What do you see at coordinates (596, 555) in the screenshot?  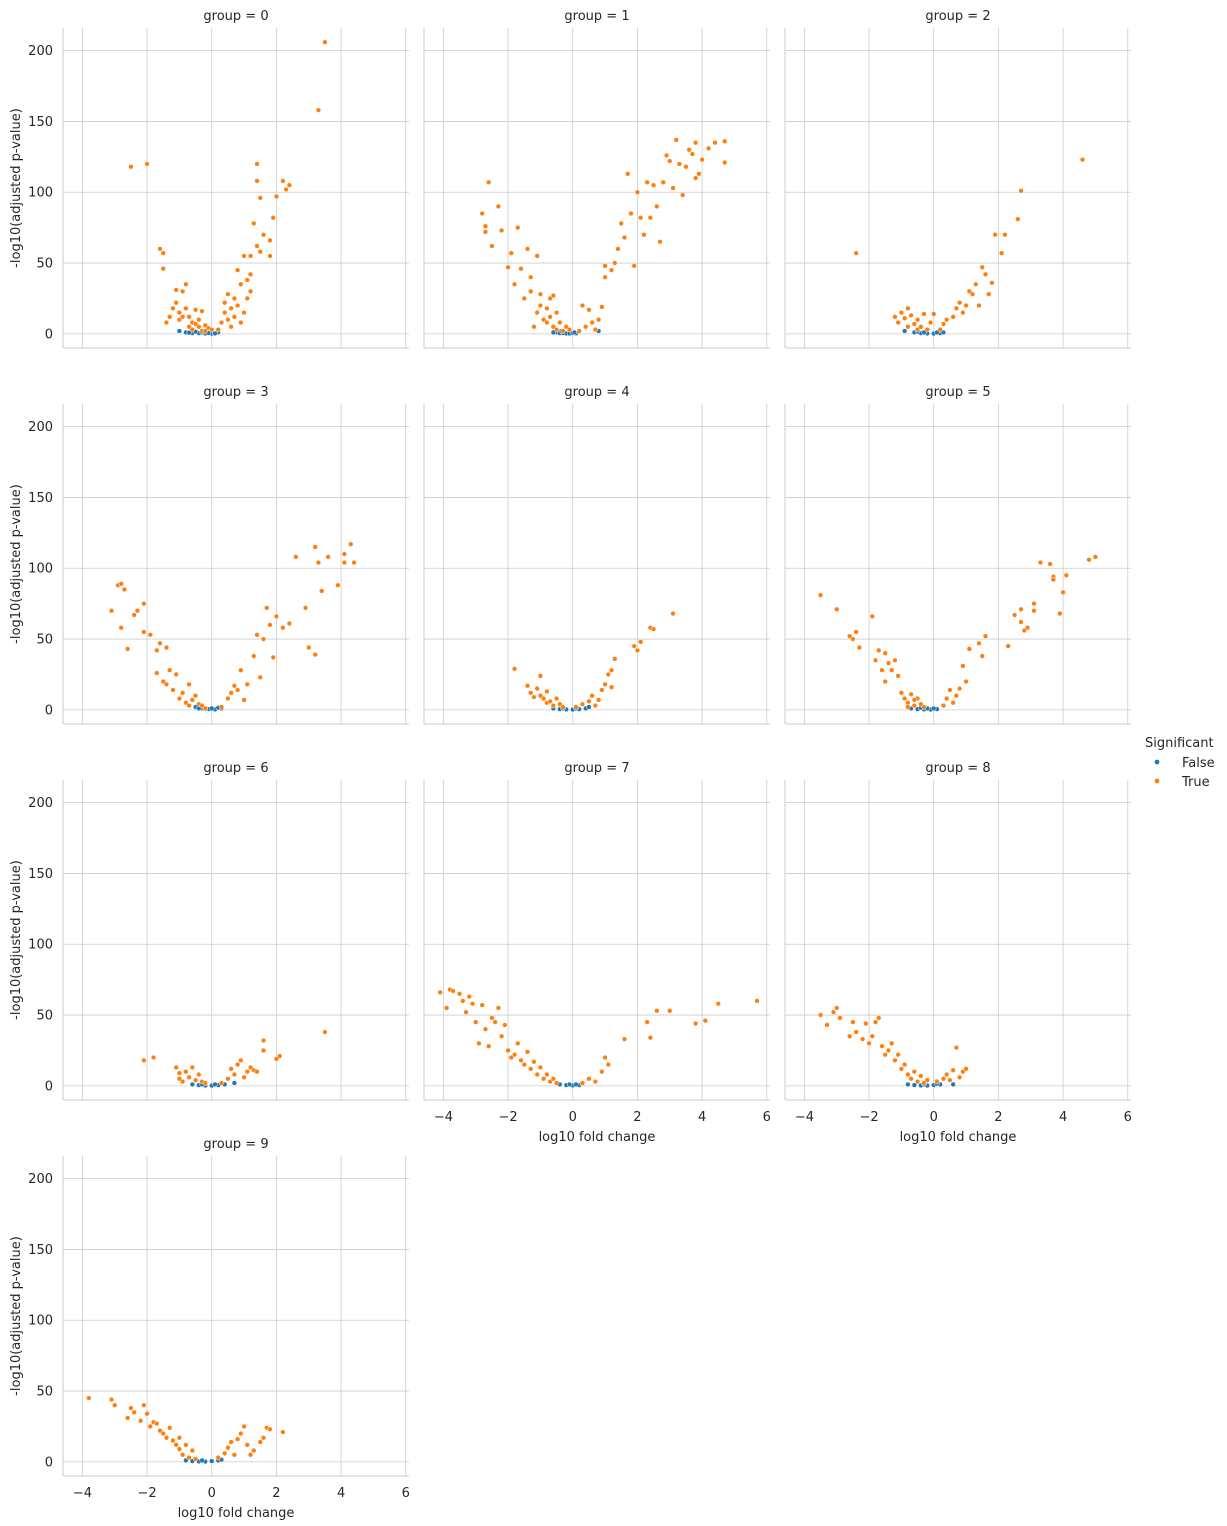 I see `facet-panel-group-4: group = 4` at bounding box center [596, 555].